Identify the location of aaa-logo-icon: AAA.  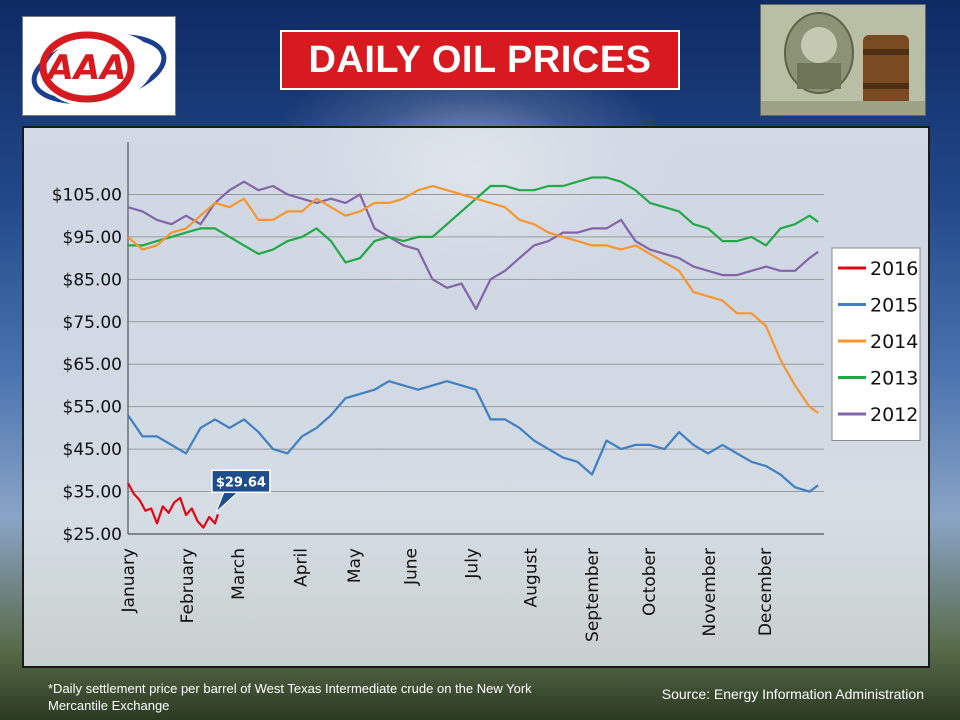
(99, 69).